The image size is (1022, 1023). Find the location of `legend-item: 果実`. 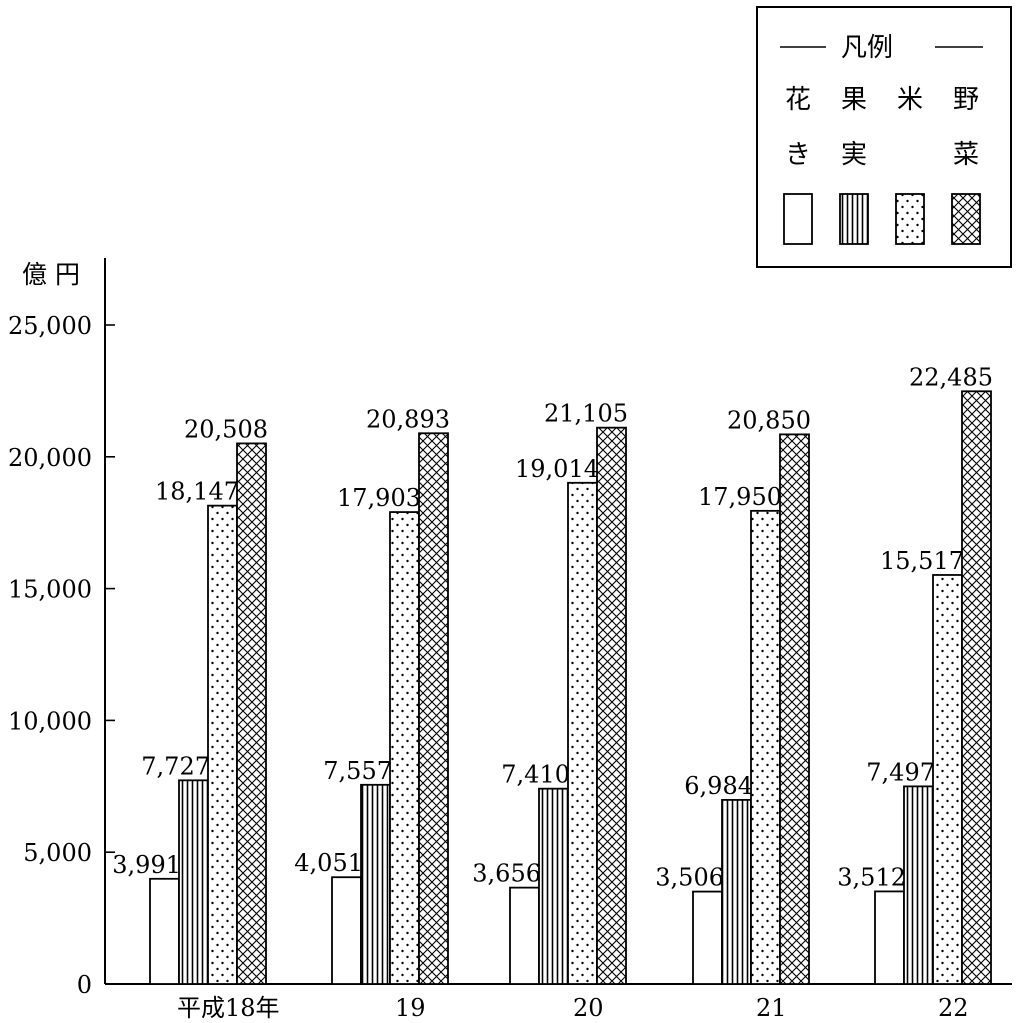

legend-item: 果実 is located at coordinates (854, 165).